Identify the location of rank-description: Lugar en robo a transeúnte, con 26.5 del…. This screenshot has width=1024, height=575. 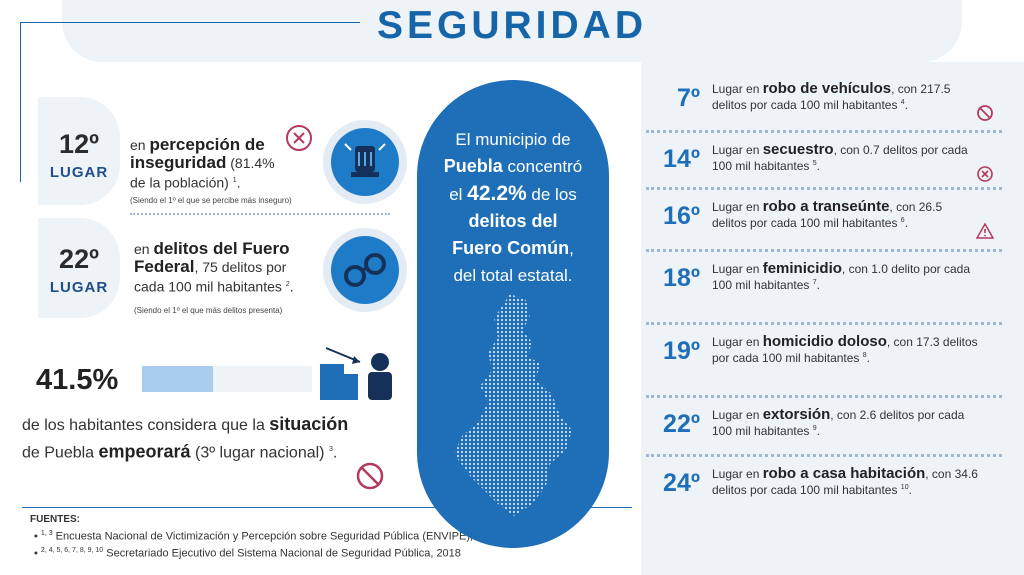
(827, 214).